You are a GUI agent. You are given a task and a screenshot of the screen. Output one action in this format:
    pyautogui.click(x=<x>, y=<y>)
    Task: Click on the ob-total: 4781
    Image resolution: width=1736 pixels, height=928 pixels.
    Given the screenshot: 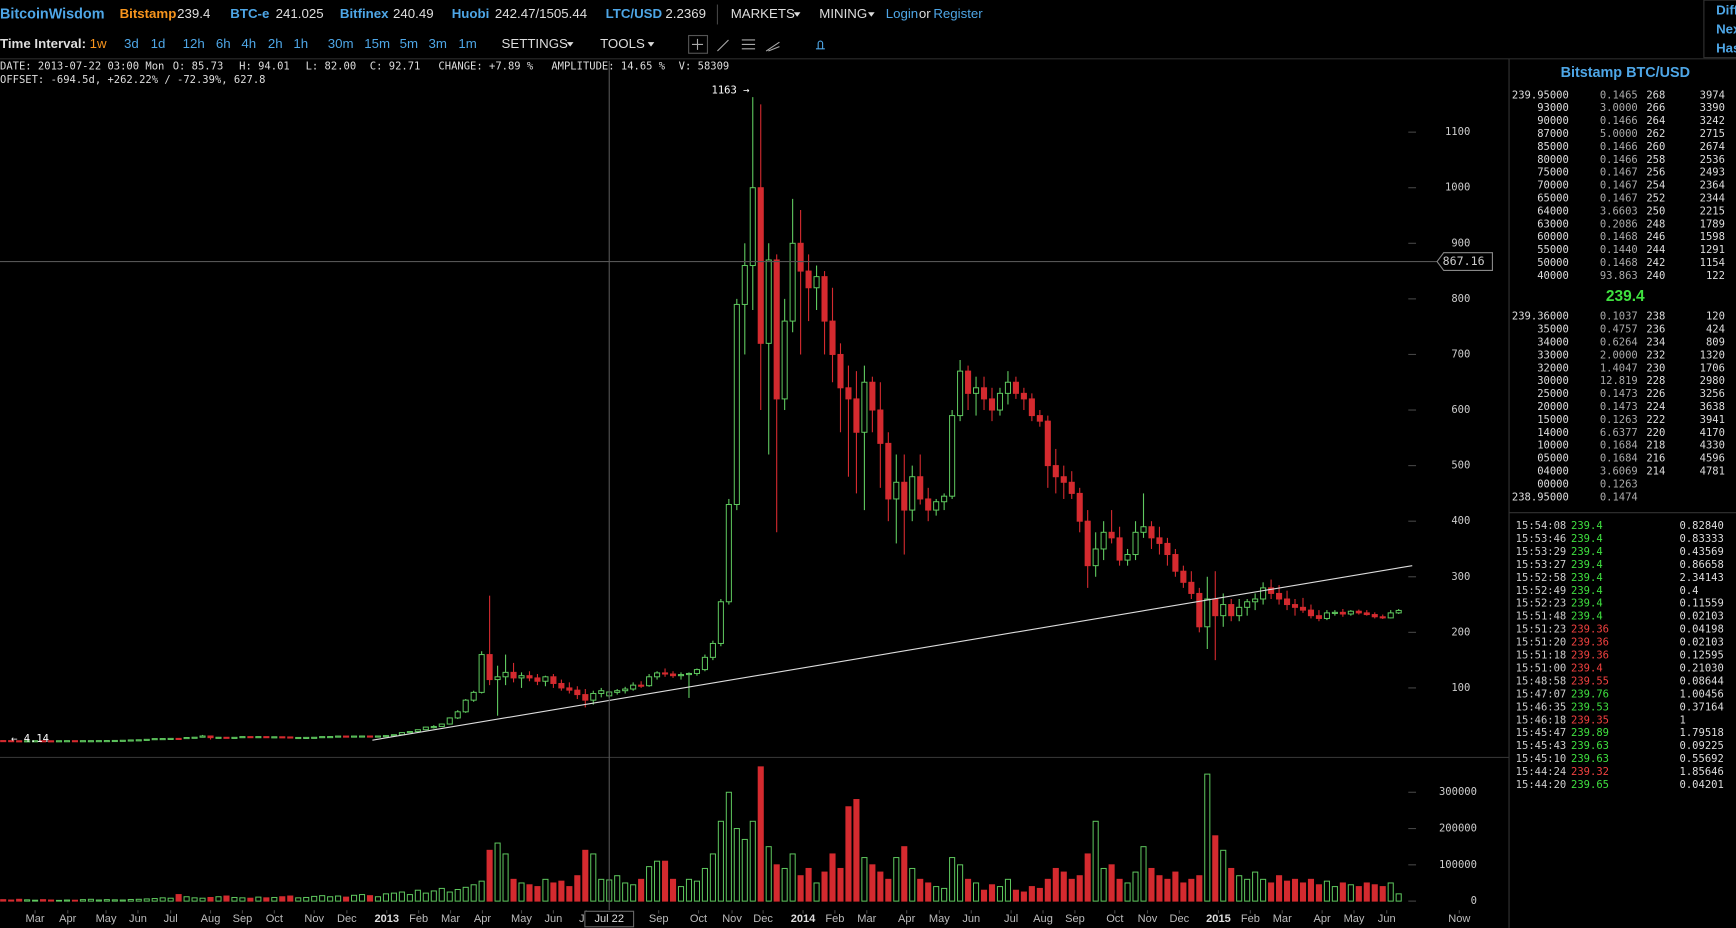 What is the action you would take?
    pyautogui.click(x=1712, y=472)
    